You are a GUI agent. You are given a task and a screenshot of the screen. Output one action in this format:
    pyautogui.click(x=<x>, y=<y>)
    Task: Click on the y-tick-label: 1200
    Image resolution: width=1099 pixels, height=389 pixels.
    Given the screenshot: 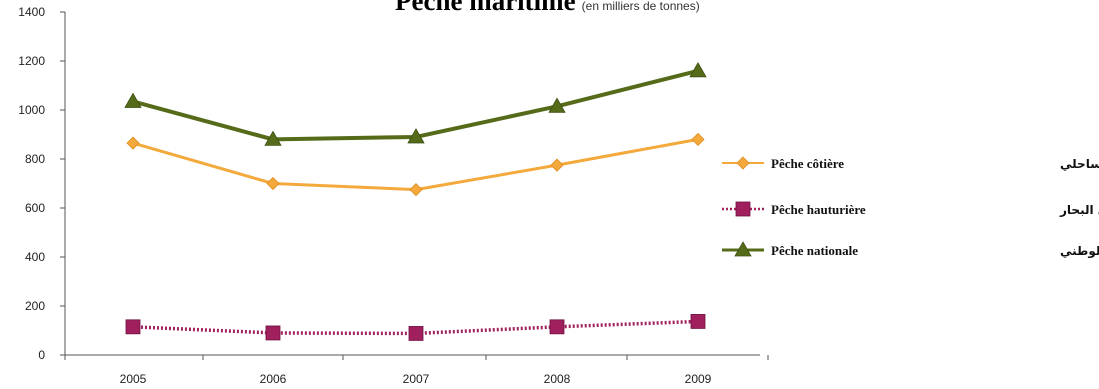 What is the action you would take?
    pyautogui.click(x=31, y=61)
    